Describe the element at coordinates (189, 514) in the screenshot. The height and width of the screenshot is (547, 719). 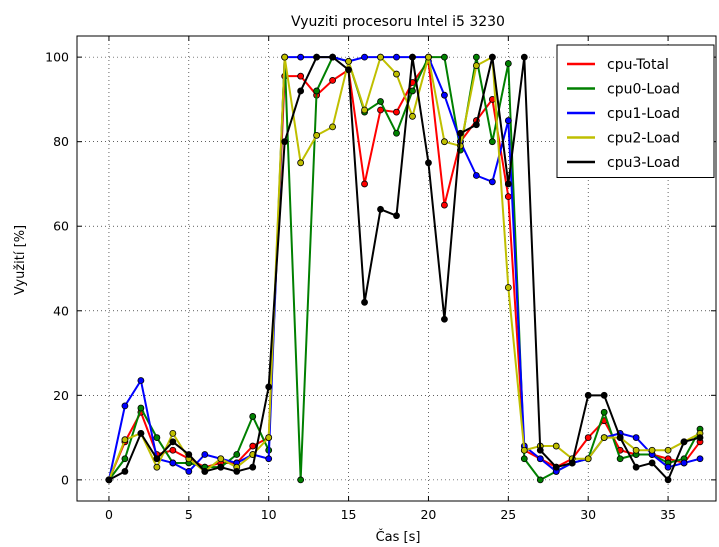
I see `x-tick-label: 5` at that location.